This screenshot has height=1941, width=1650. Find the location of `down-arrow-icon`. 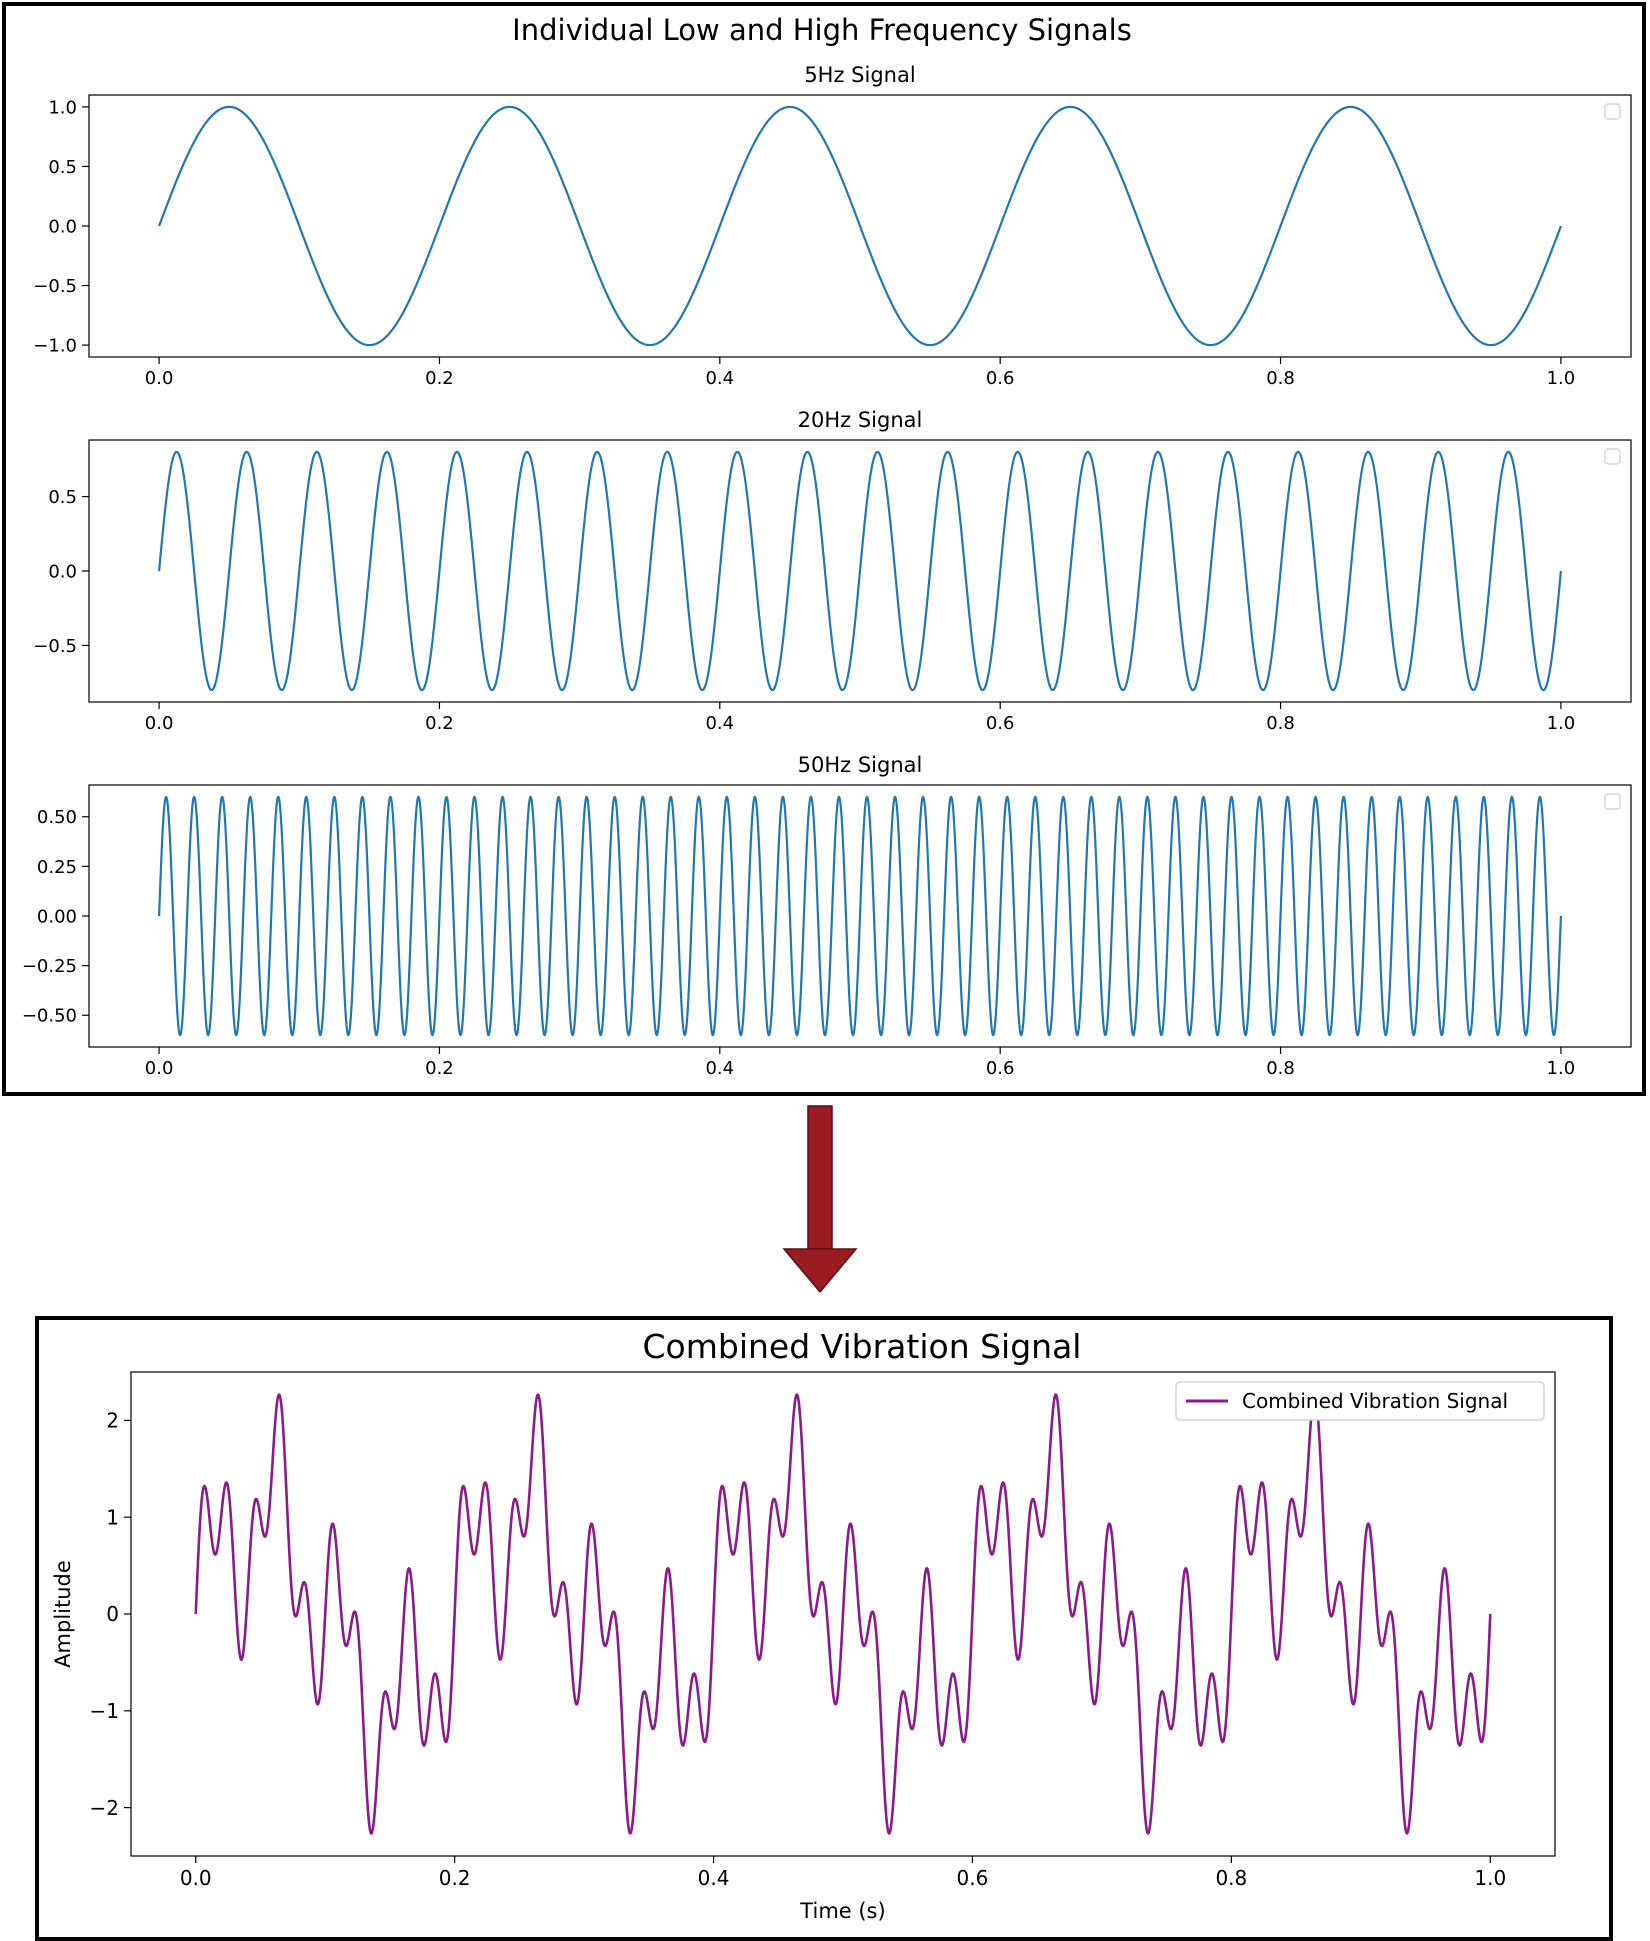

down-arrow-icon is located at coordinates (820, 1199).